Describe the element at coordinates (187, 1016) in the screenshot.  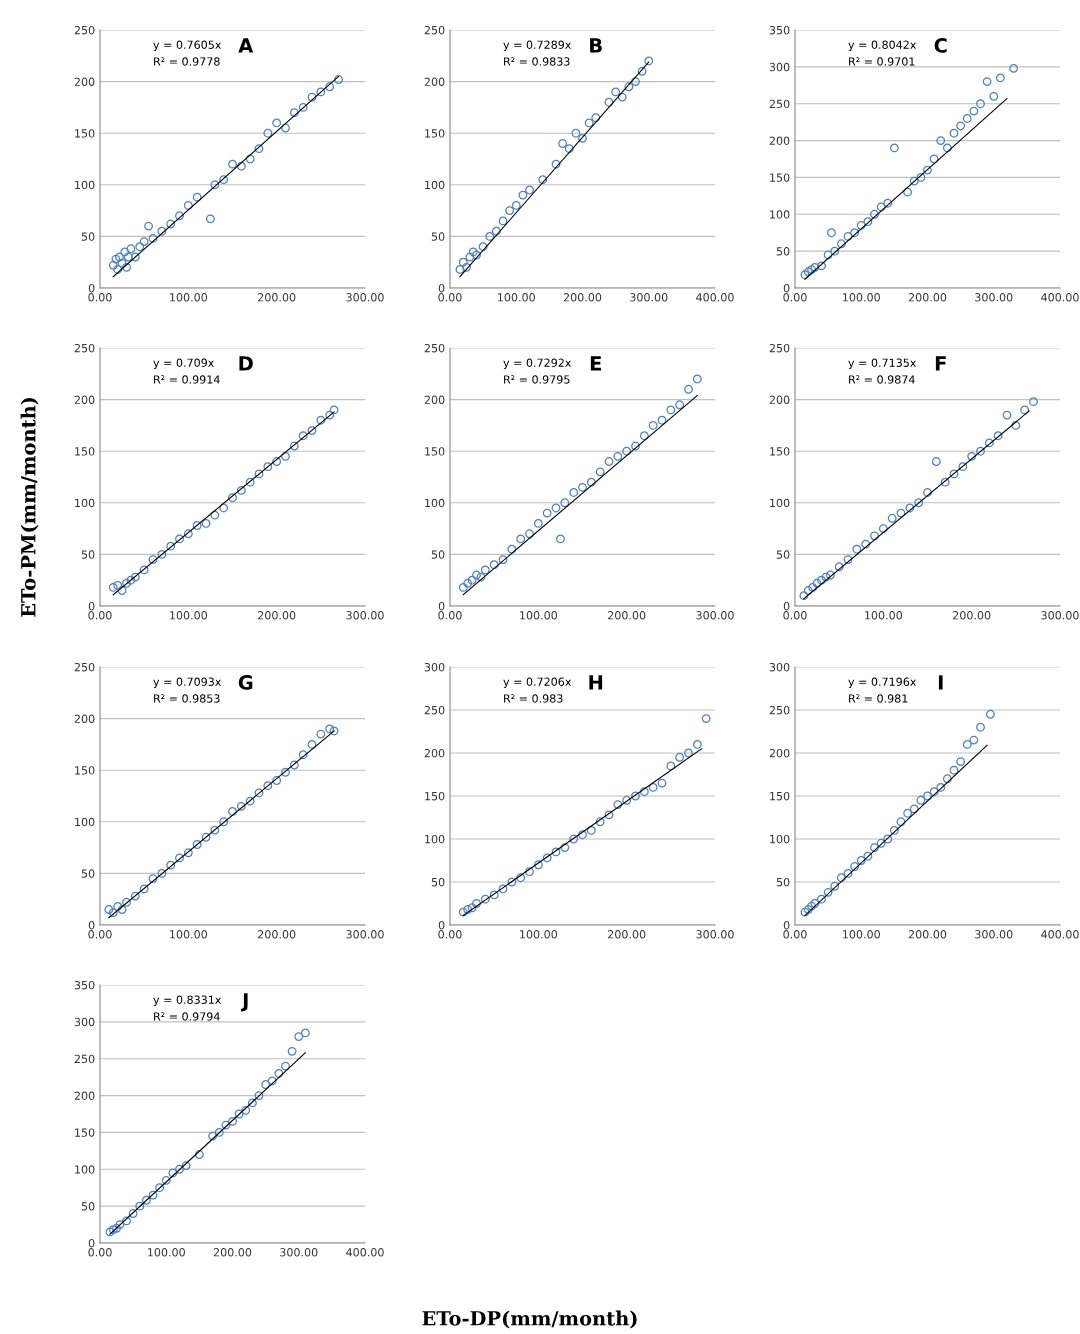
I see `annotation: R² = 0.9794` at that location.